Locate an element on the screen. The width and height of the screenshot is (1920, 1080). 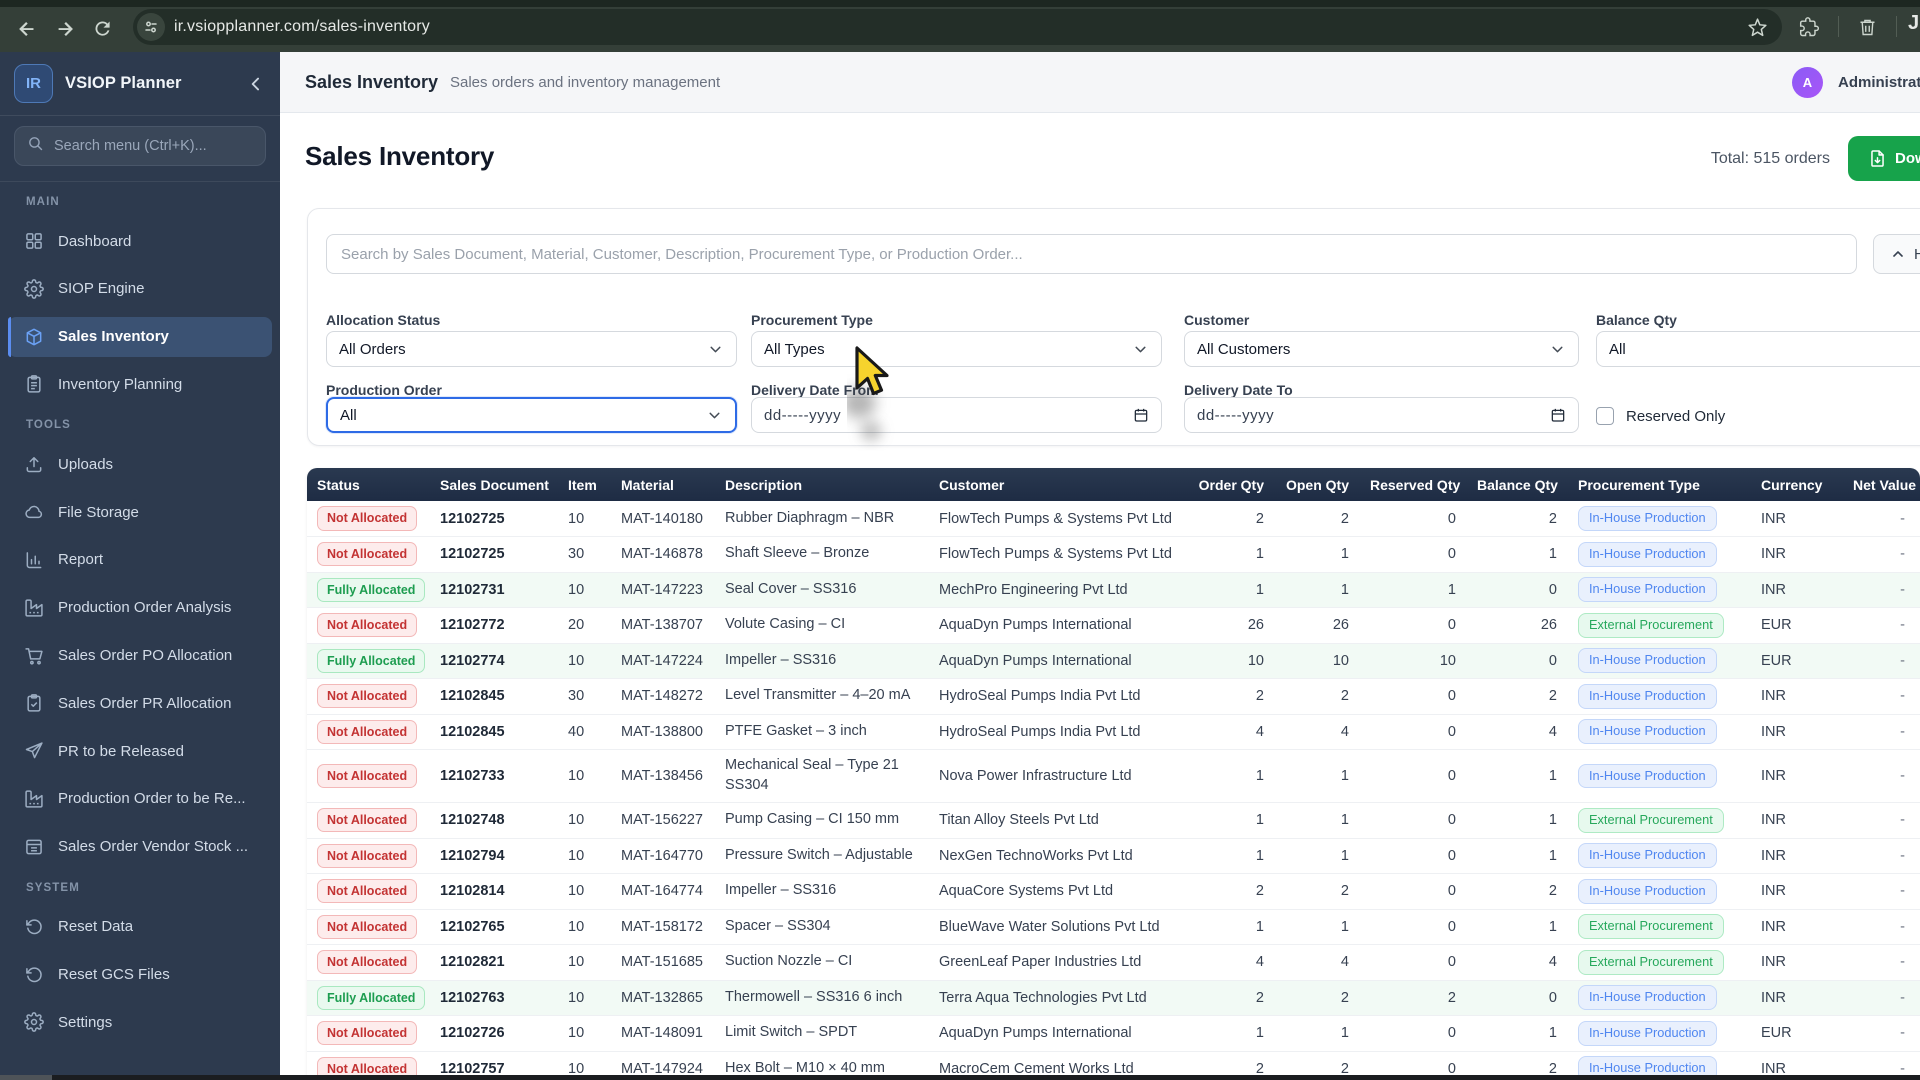
sidebar-item-uploads: Uploads is located at coordinates (140, 464).